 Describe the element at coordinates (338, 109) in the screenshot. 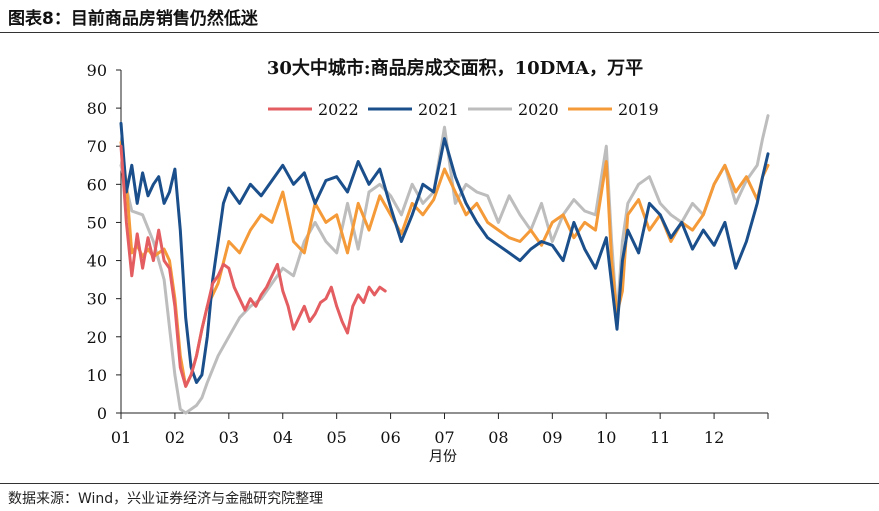

I see `legend-label-2022: 2022` at that location.